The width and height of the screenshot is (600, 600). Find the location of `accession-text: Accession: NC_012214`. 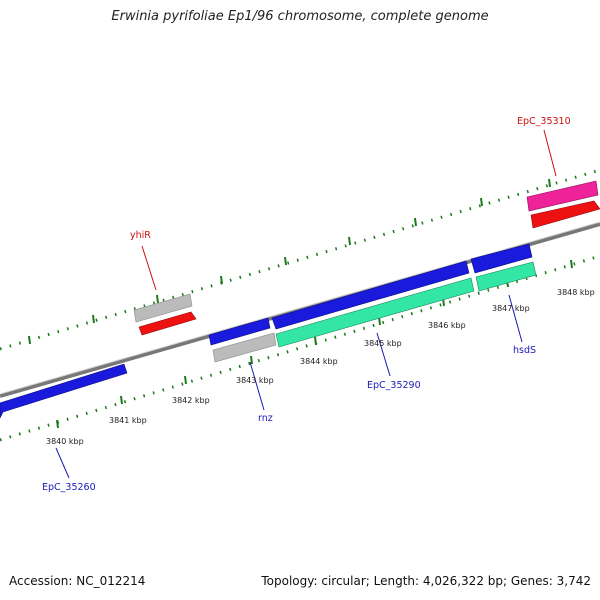

accession-text: Accession: NC_012214 is located at coordinates (77, 581).